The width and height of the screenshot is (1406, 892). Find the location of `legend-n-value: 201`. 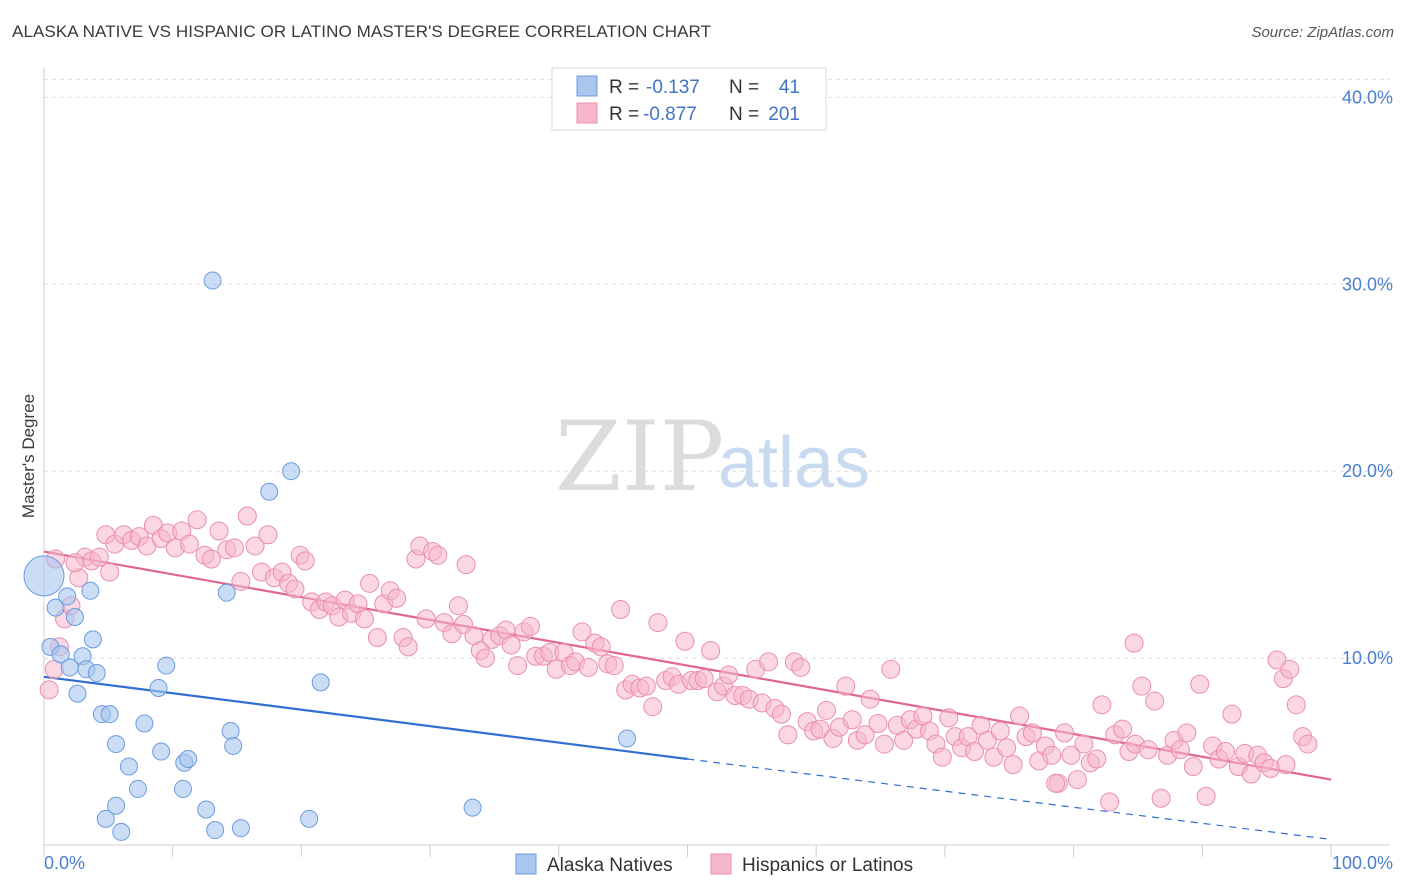

legend-n-value: 201 is located at coordinates (784, 114).